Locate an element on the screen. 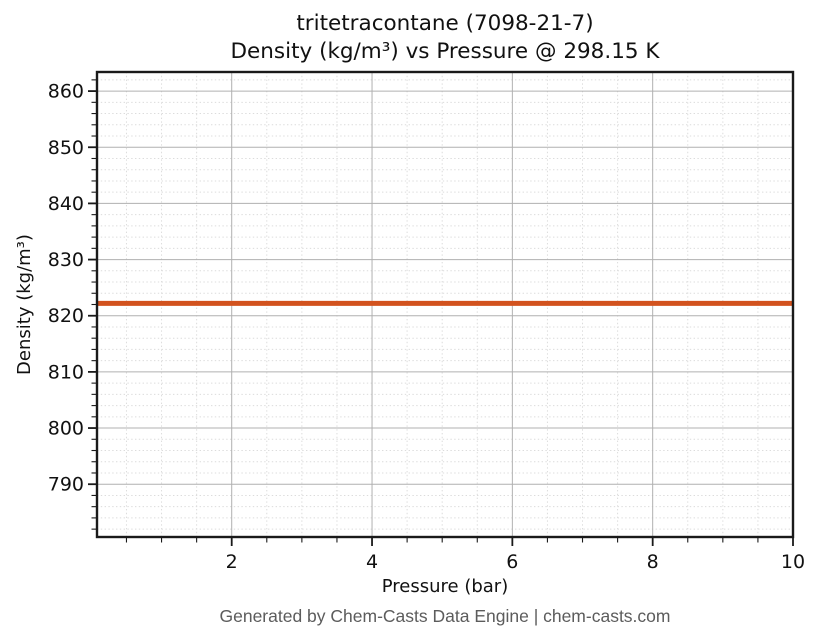 The height and width of the screenshot is (644, 823). svg-text: 810 is located at coordinates (66, 372).